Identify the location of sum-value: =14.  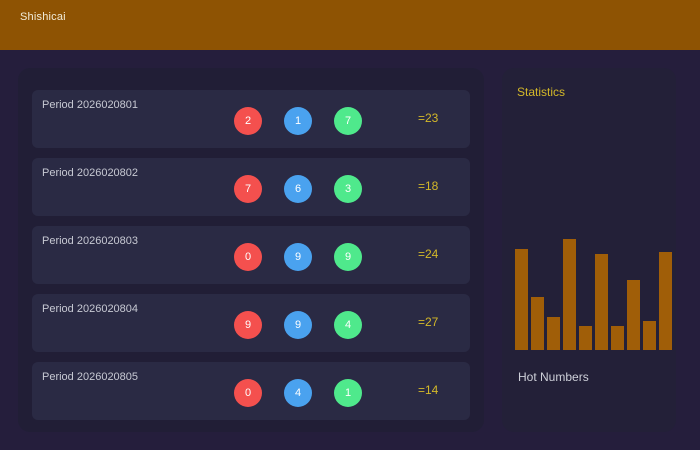
(428, 390).